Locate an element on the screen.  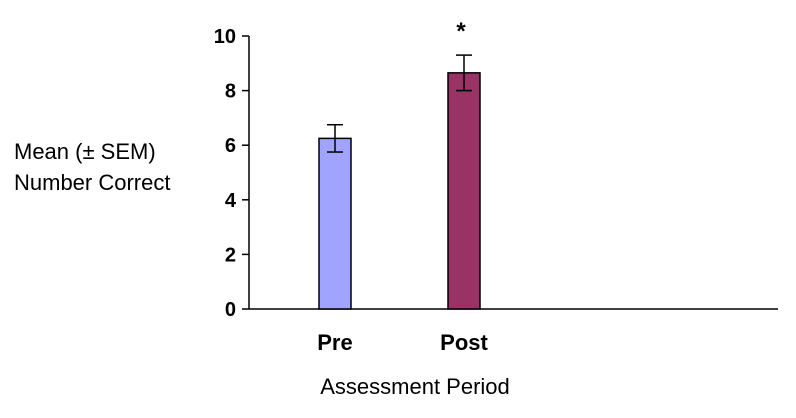
x-axis-label: Assessment Period is located at coordinates (415, 386).